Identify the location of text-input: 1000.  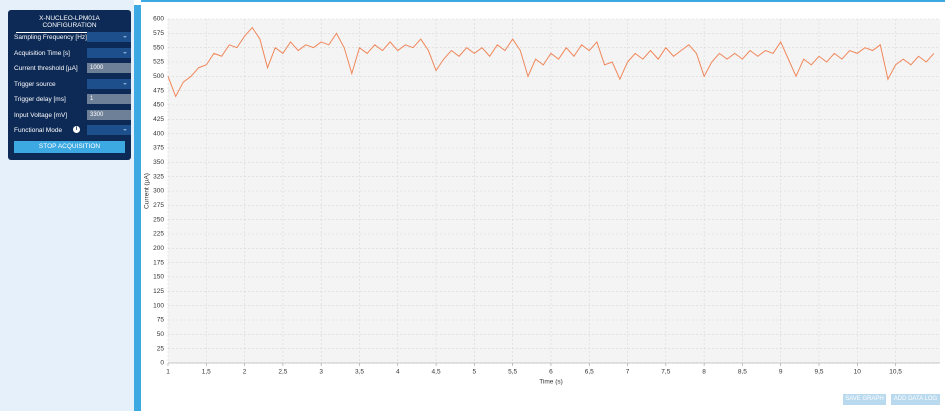
(109, 68).